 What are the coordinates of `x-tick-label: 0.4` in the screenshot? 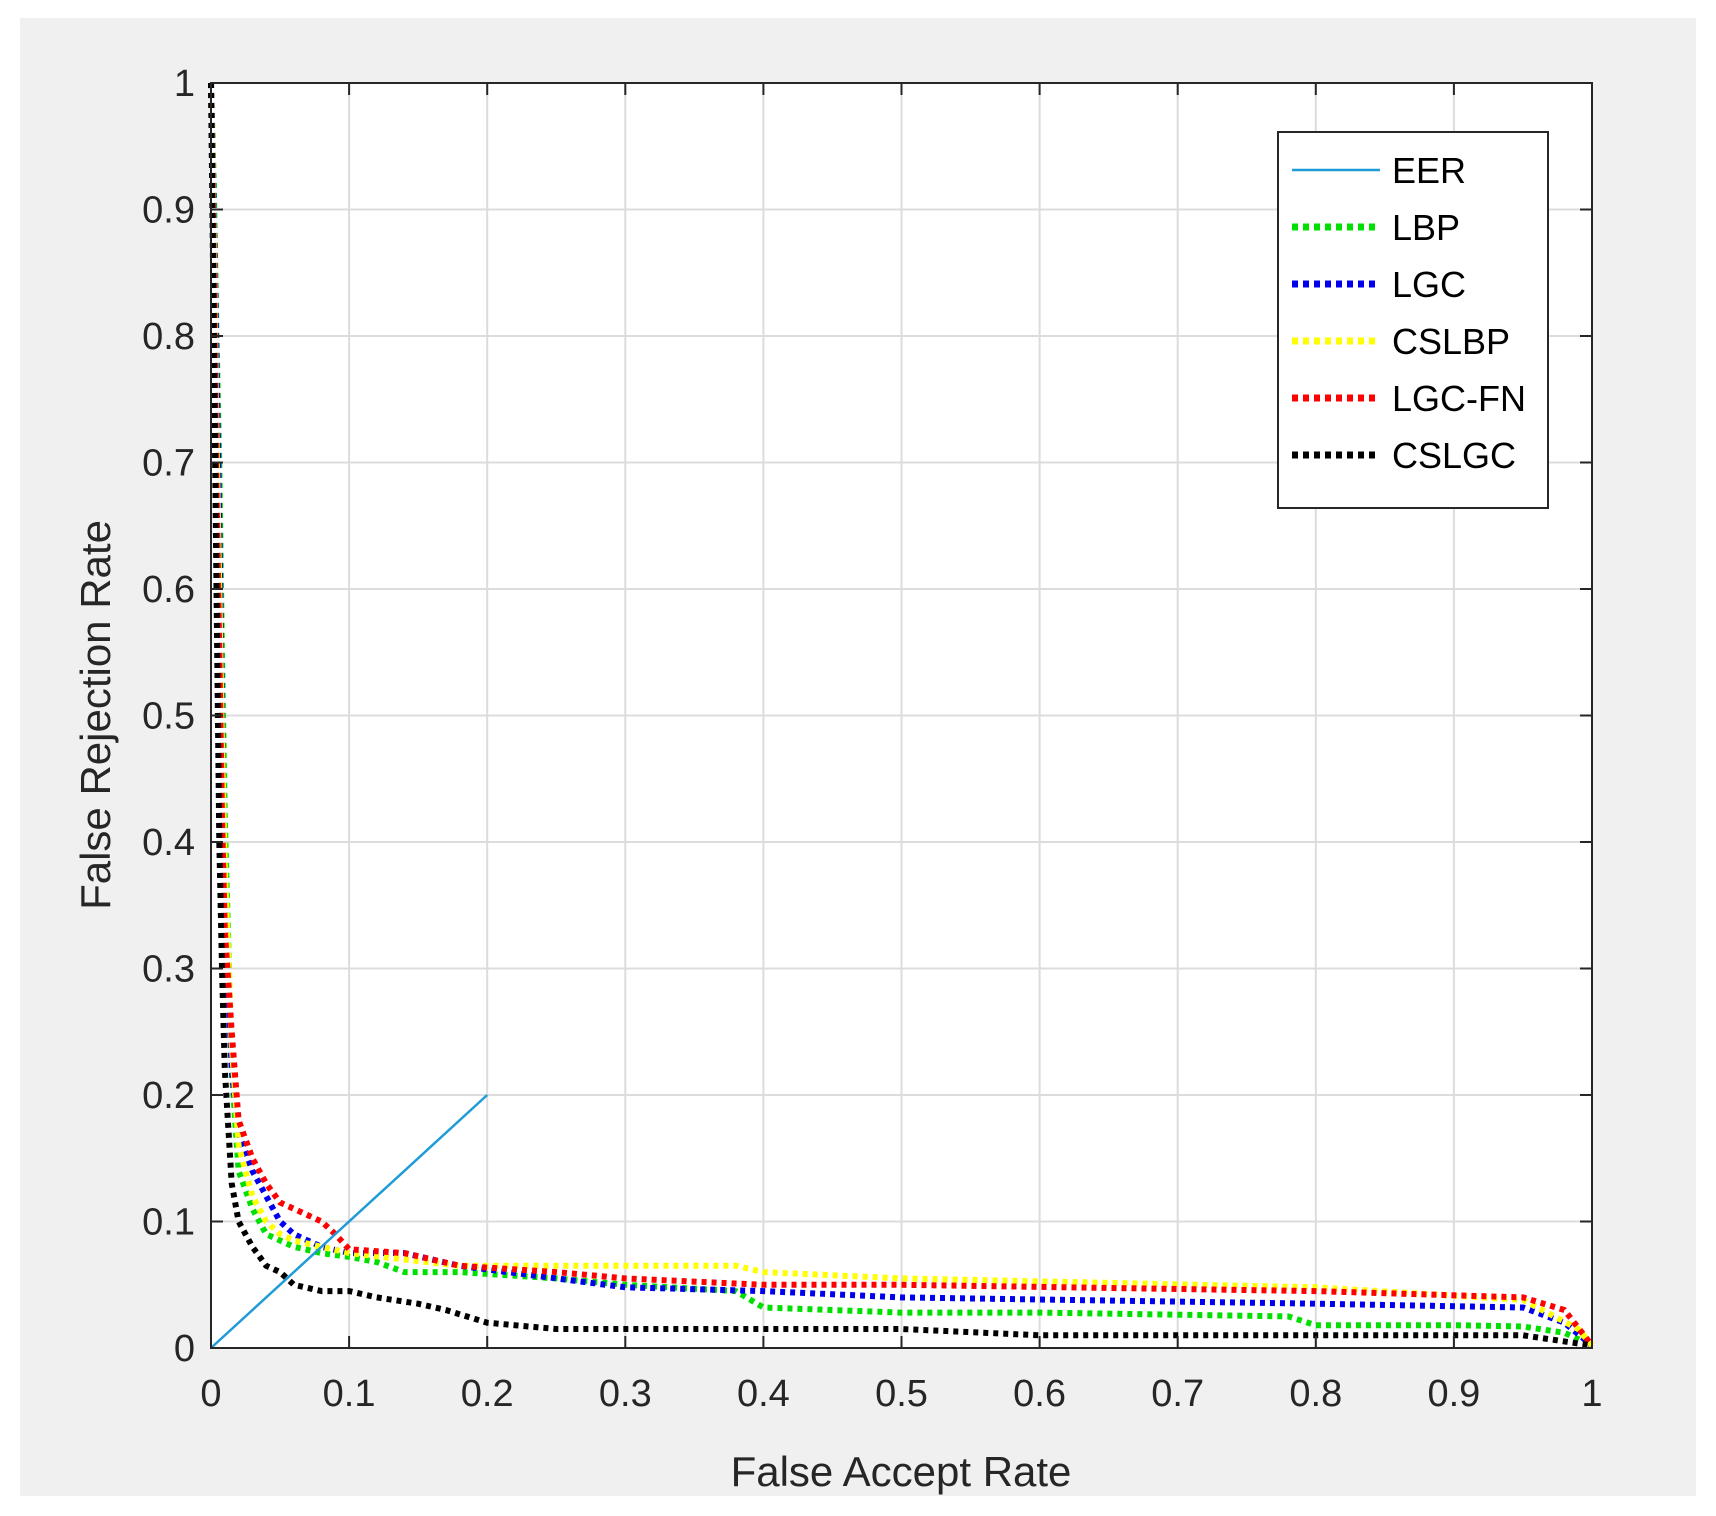 It's located at (763, 1394).